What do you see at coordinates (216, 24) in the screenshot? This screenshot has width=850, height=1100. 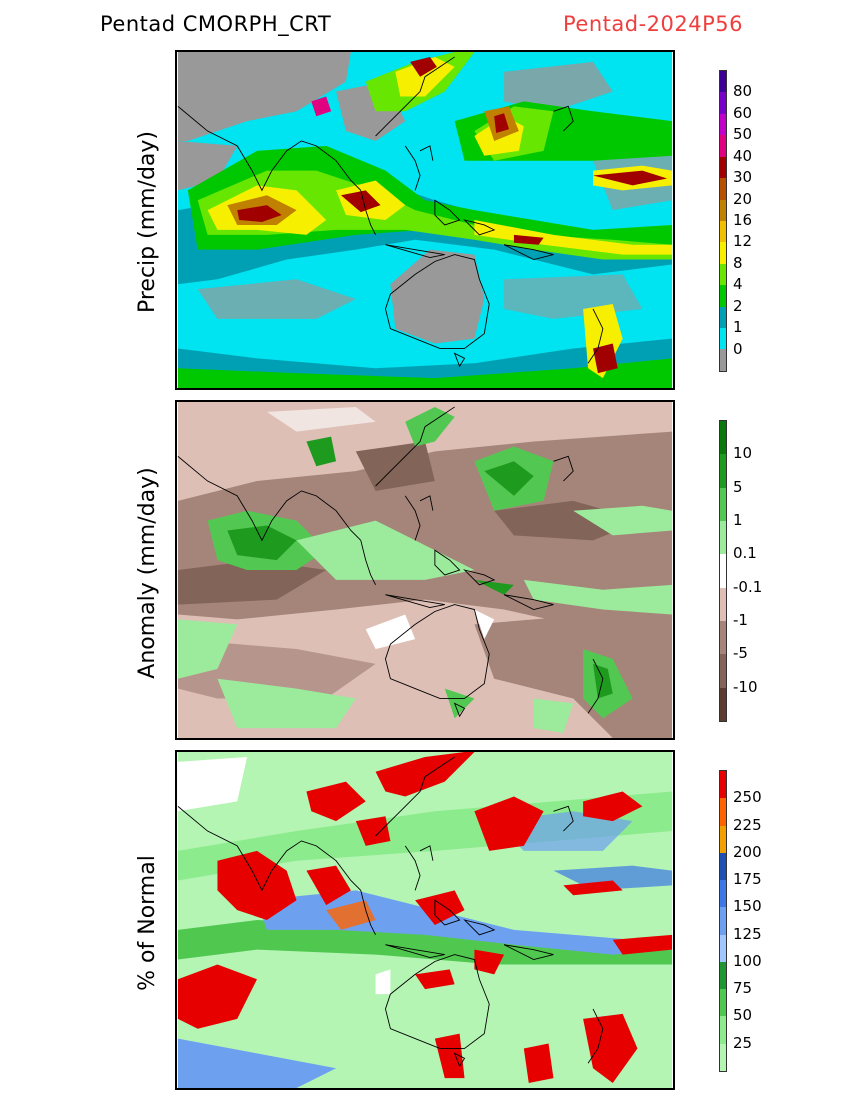 I see `left-title: Pentad CMORPH_CRT` at bounding box center [216, 24].